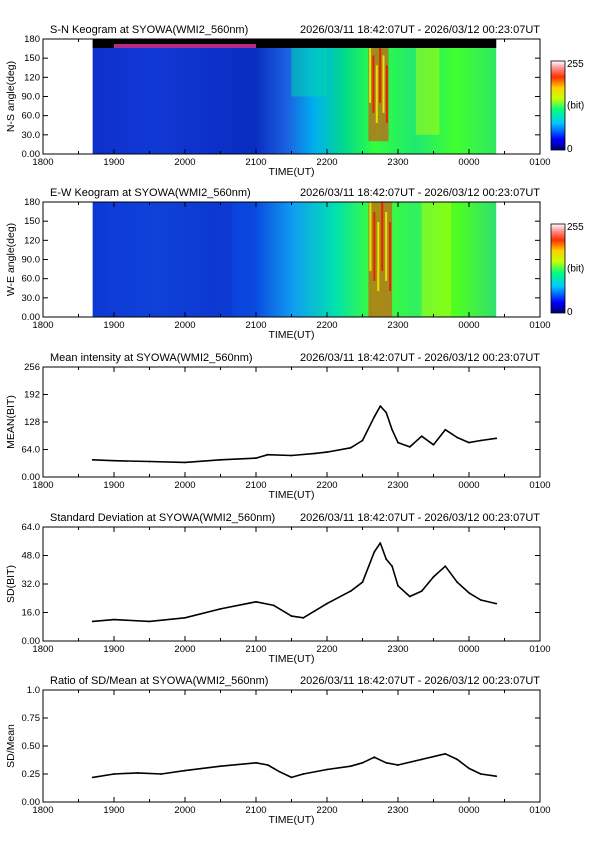 Image resolution: width=595 pixels, height=842 pixels. What do you see at coordinates (31, 298) in the screenshot?
I see `y-tick-label: 30.0` at bounding box center [31, 298].